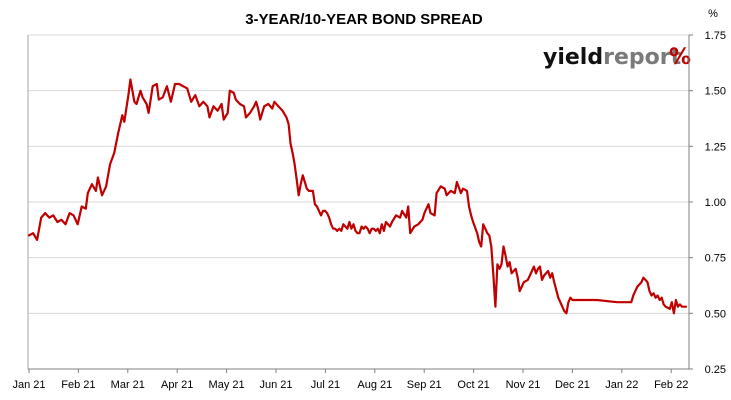 Image resolution: width=731 pixels, height=400 pixels. I want to click on y-tick-label: 1.00, so click(715, 203).